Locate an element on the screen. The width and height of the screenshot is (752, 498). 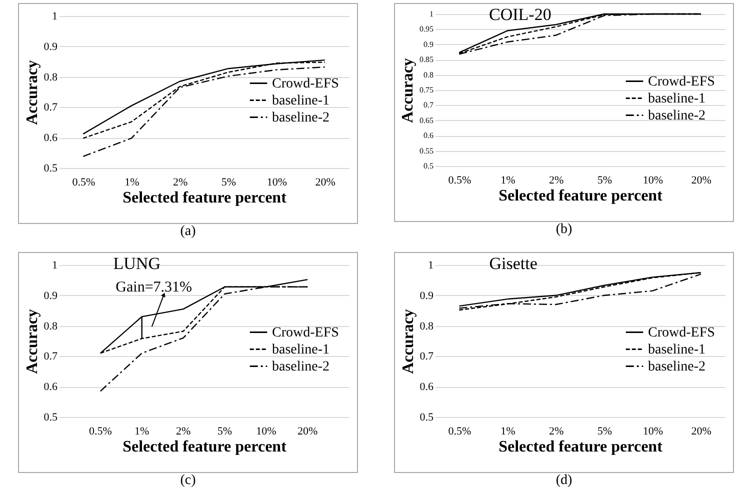
chart-title: COIL-20 is located at coordinates (520, 14).